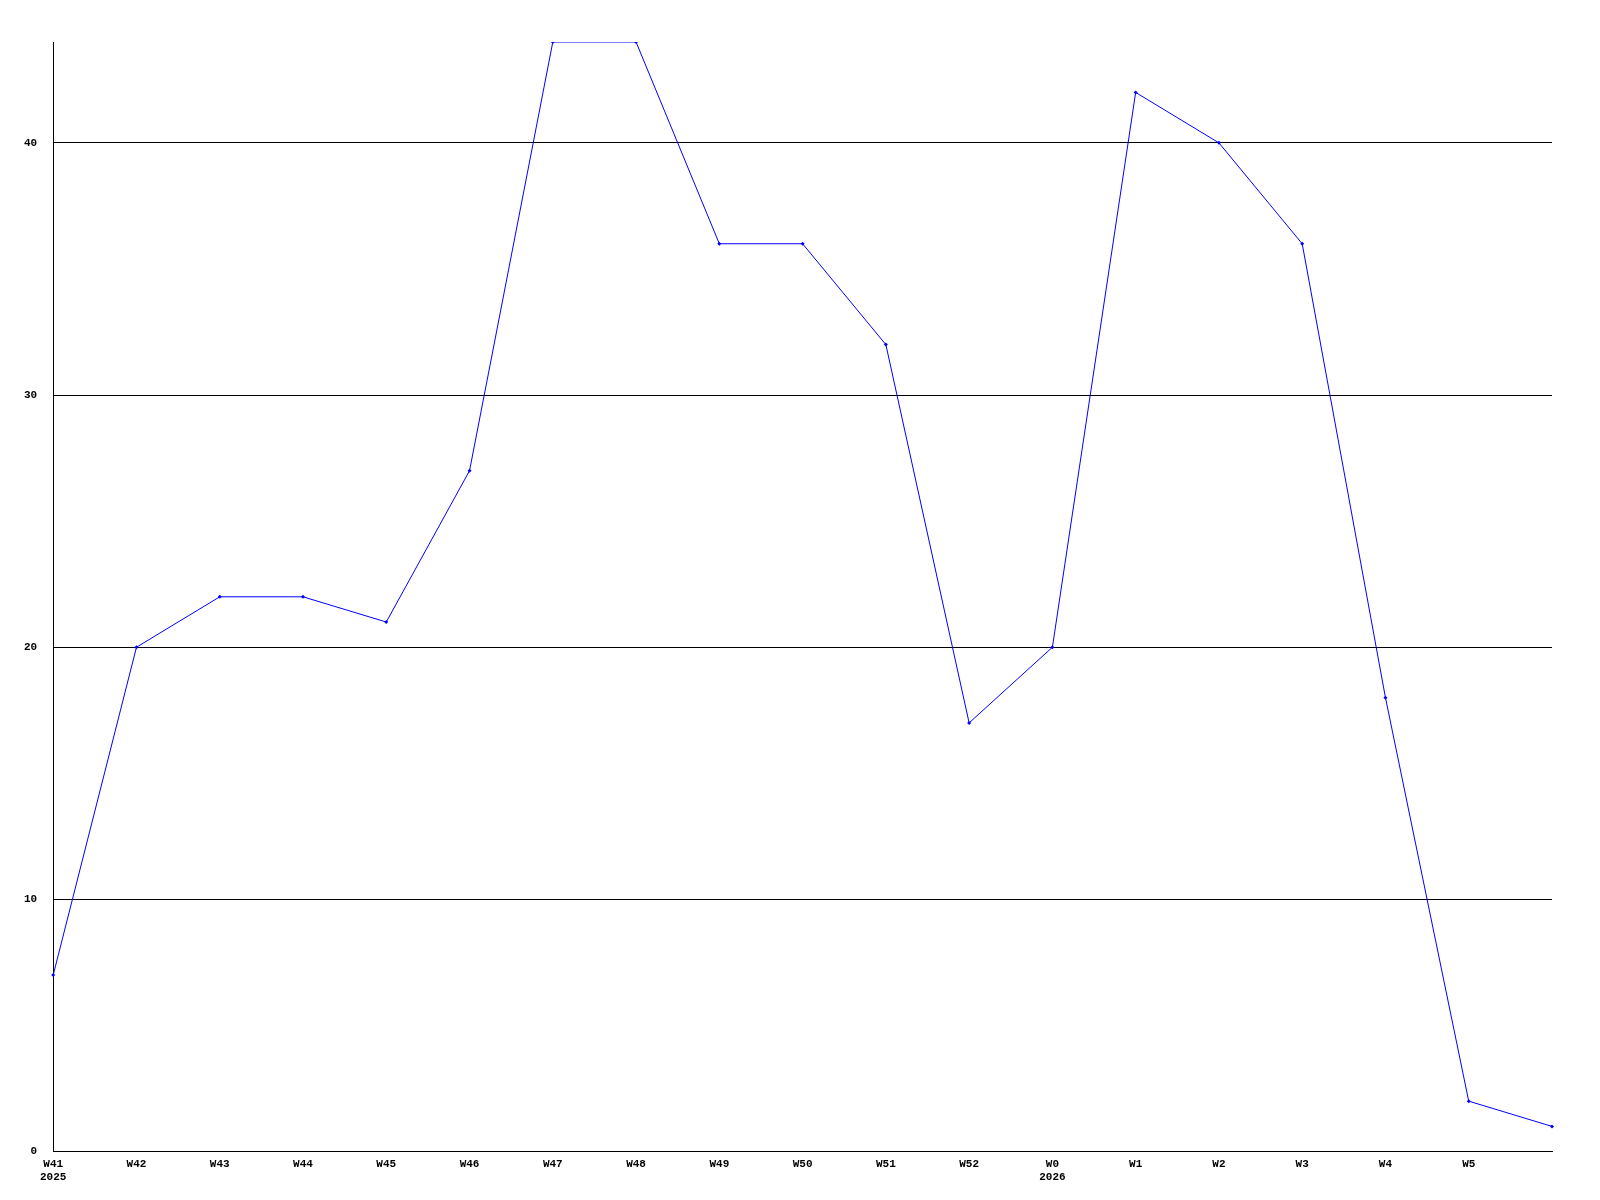 Image resolution: width=1600 pixels, height=1200 pixels. Describe the element at coordinates (31, 142) in the screenshot. I see `y-tick-label: 40` at that location.